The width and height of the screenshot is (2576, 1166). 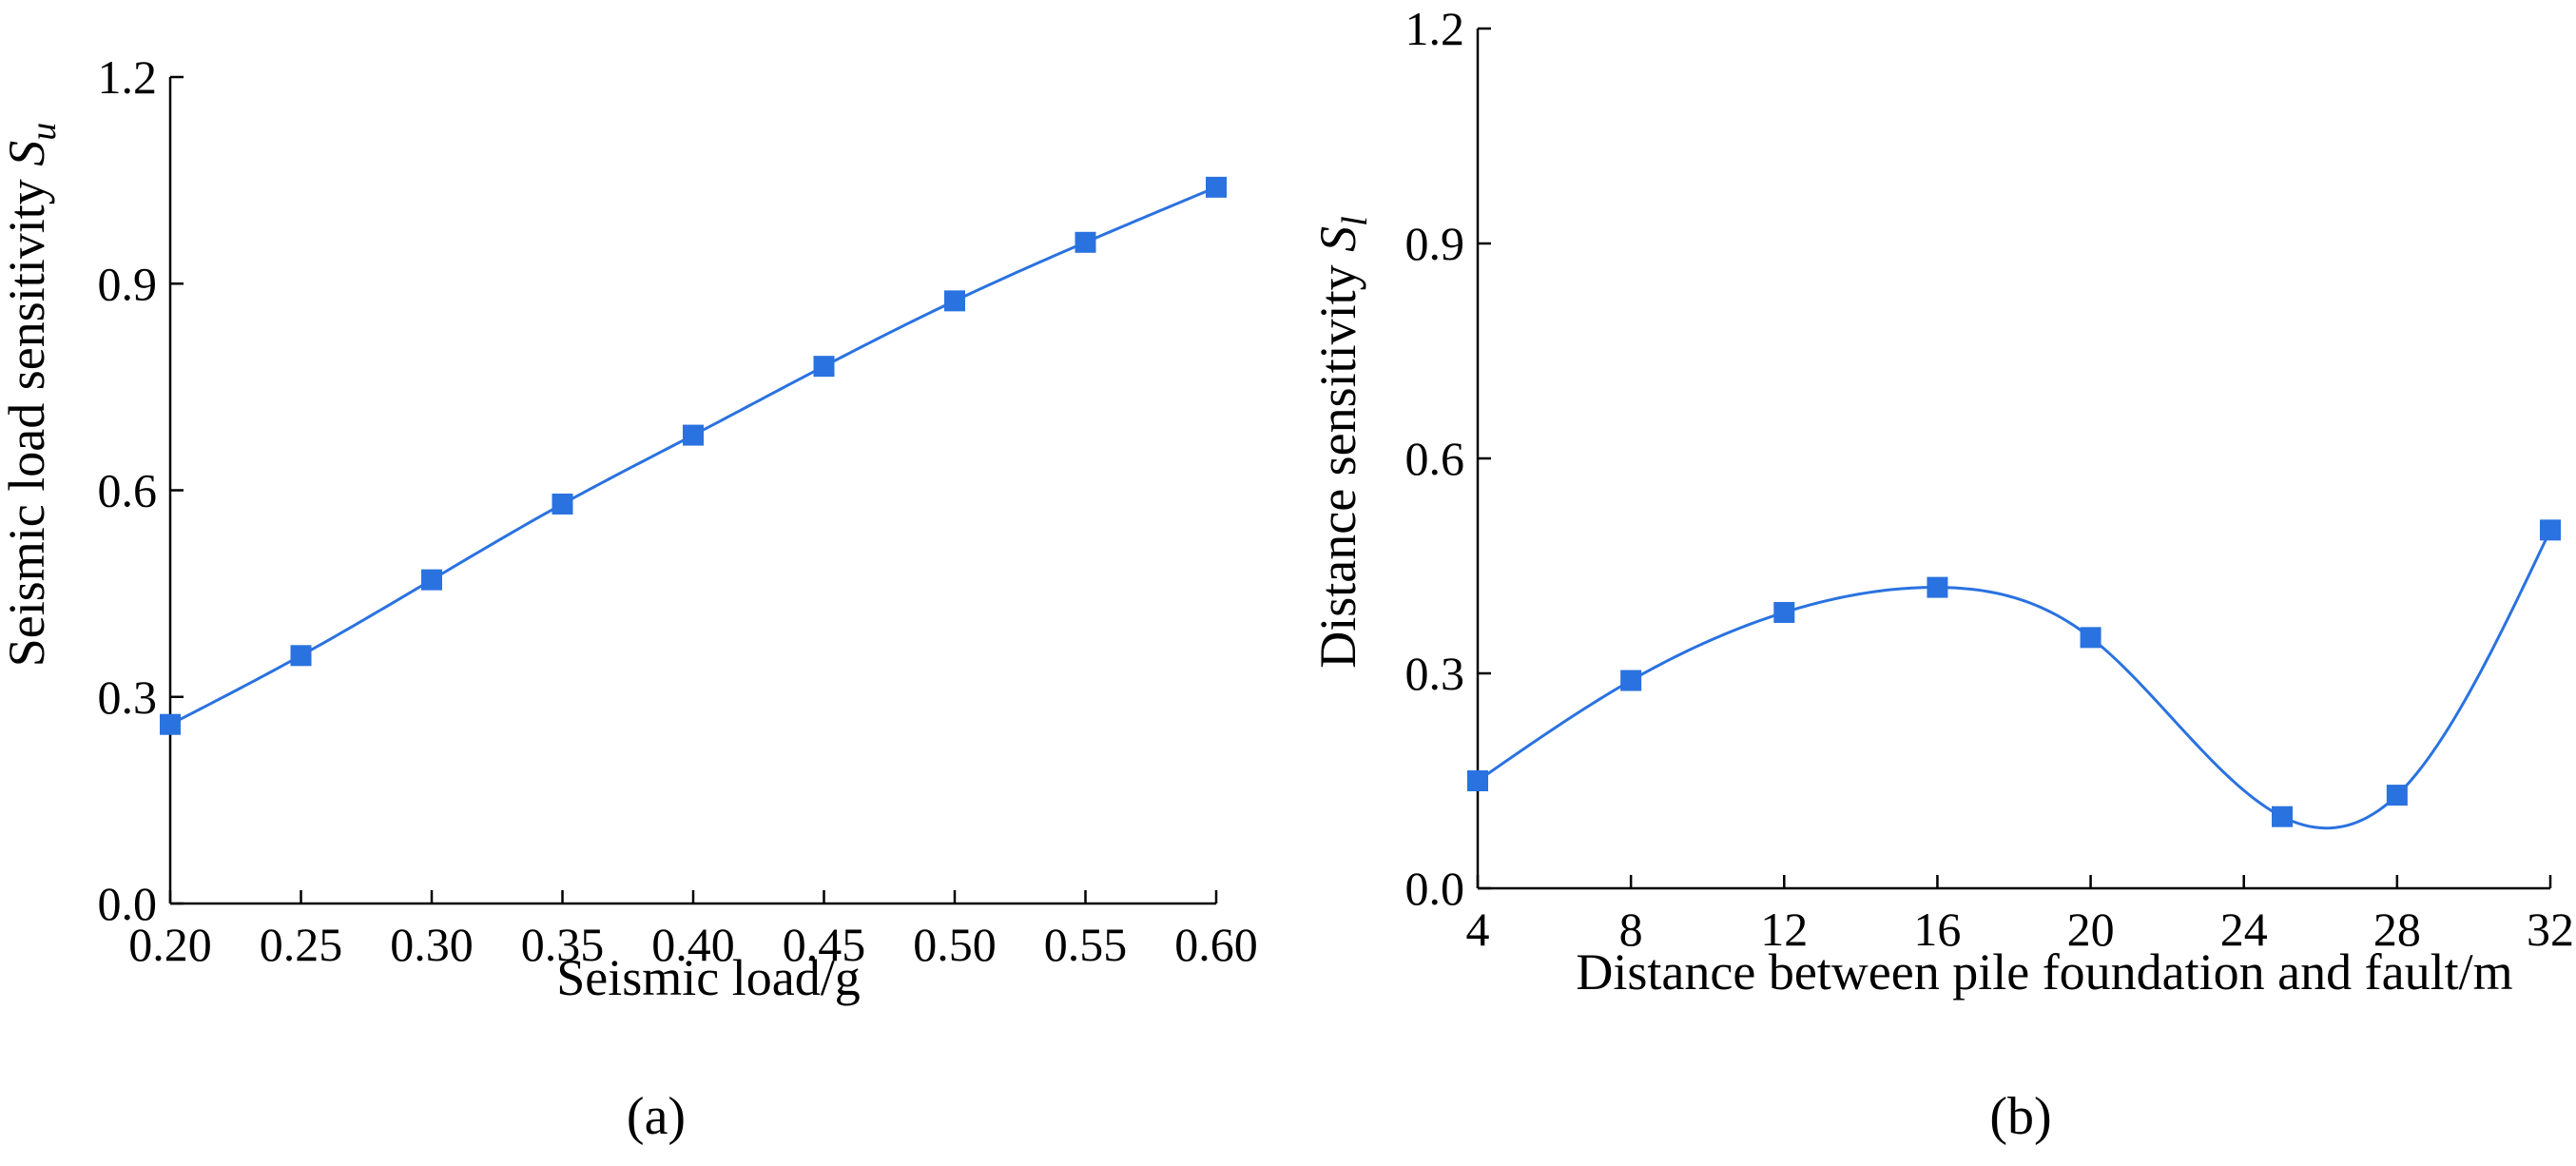 I want to click on panel-a-y-tick-label: 0.3, so click(x=128, y=697).